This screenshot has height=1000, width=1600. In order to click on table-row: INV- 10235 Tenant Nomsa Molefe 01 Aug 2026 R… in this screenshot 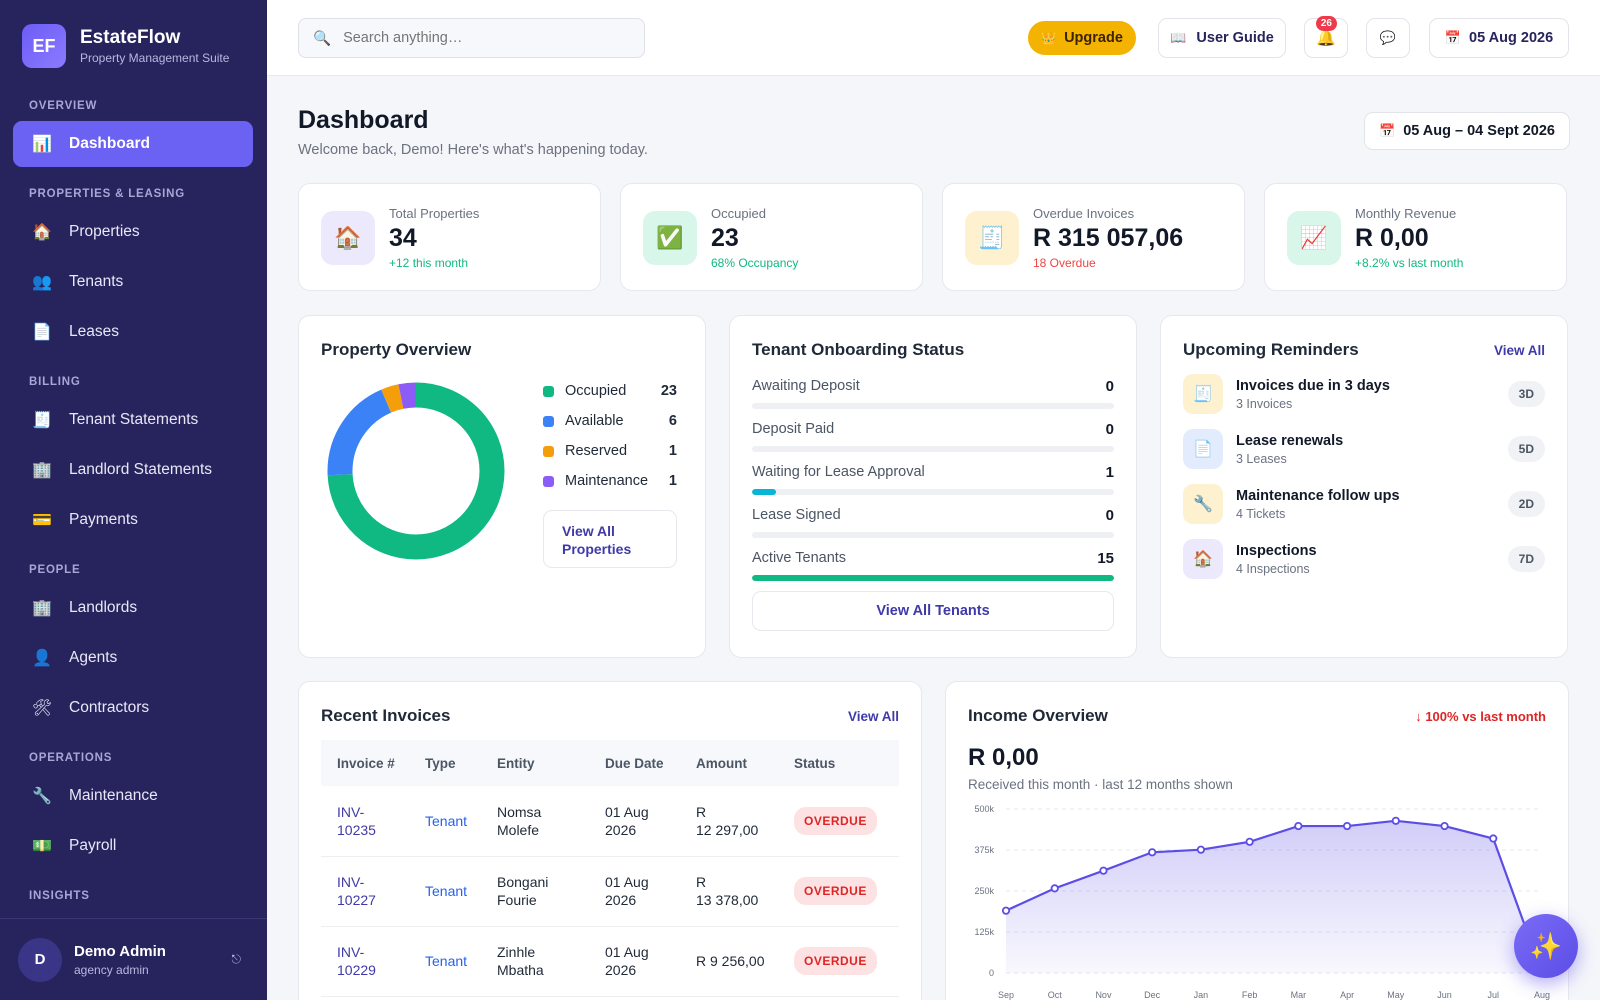, I will do `click(610, 821)`.